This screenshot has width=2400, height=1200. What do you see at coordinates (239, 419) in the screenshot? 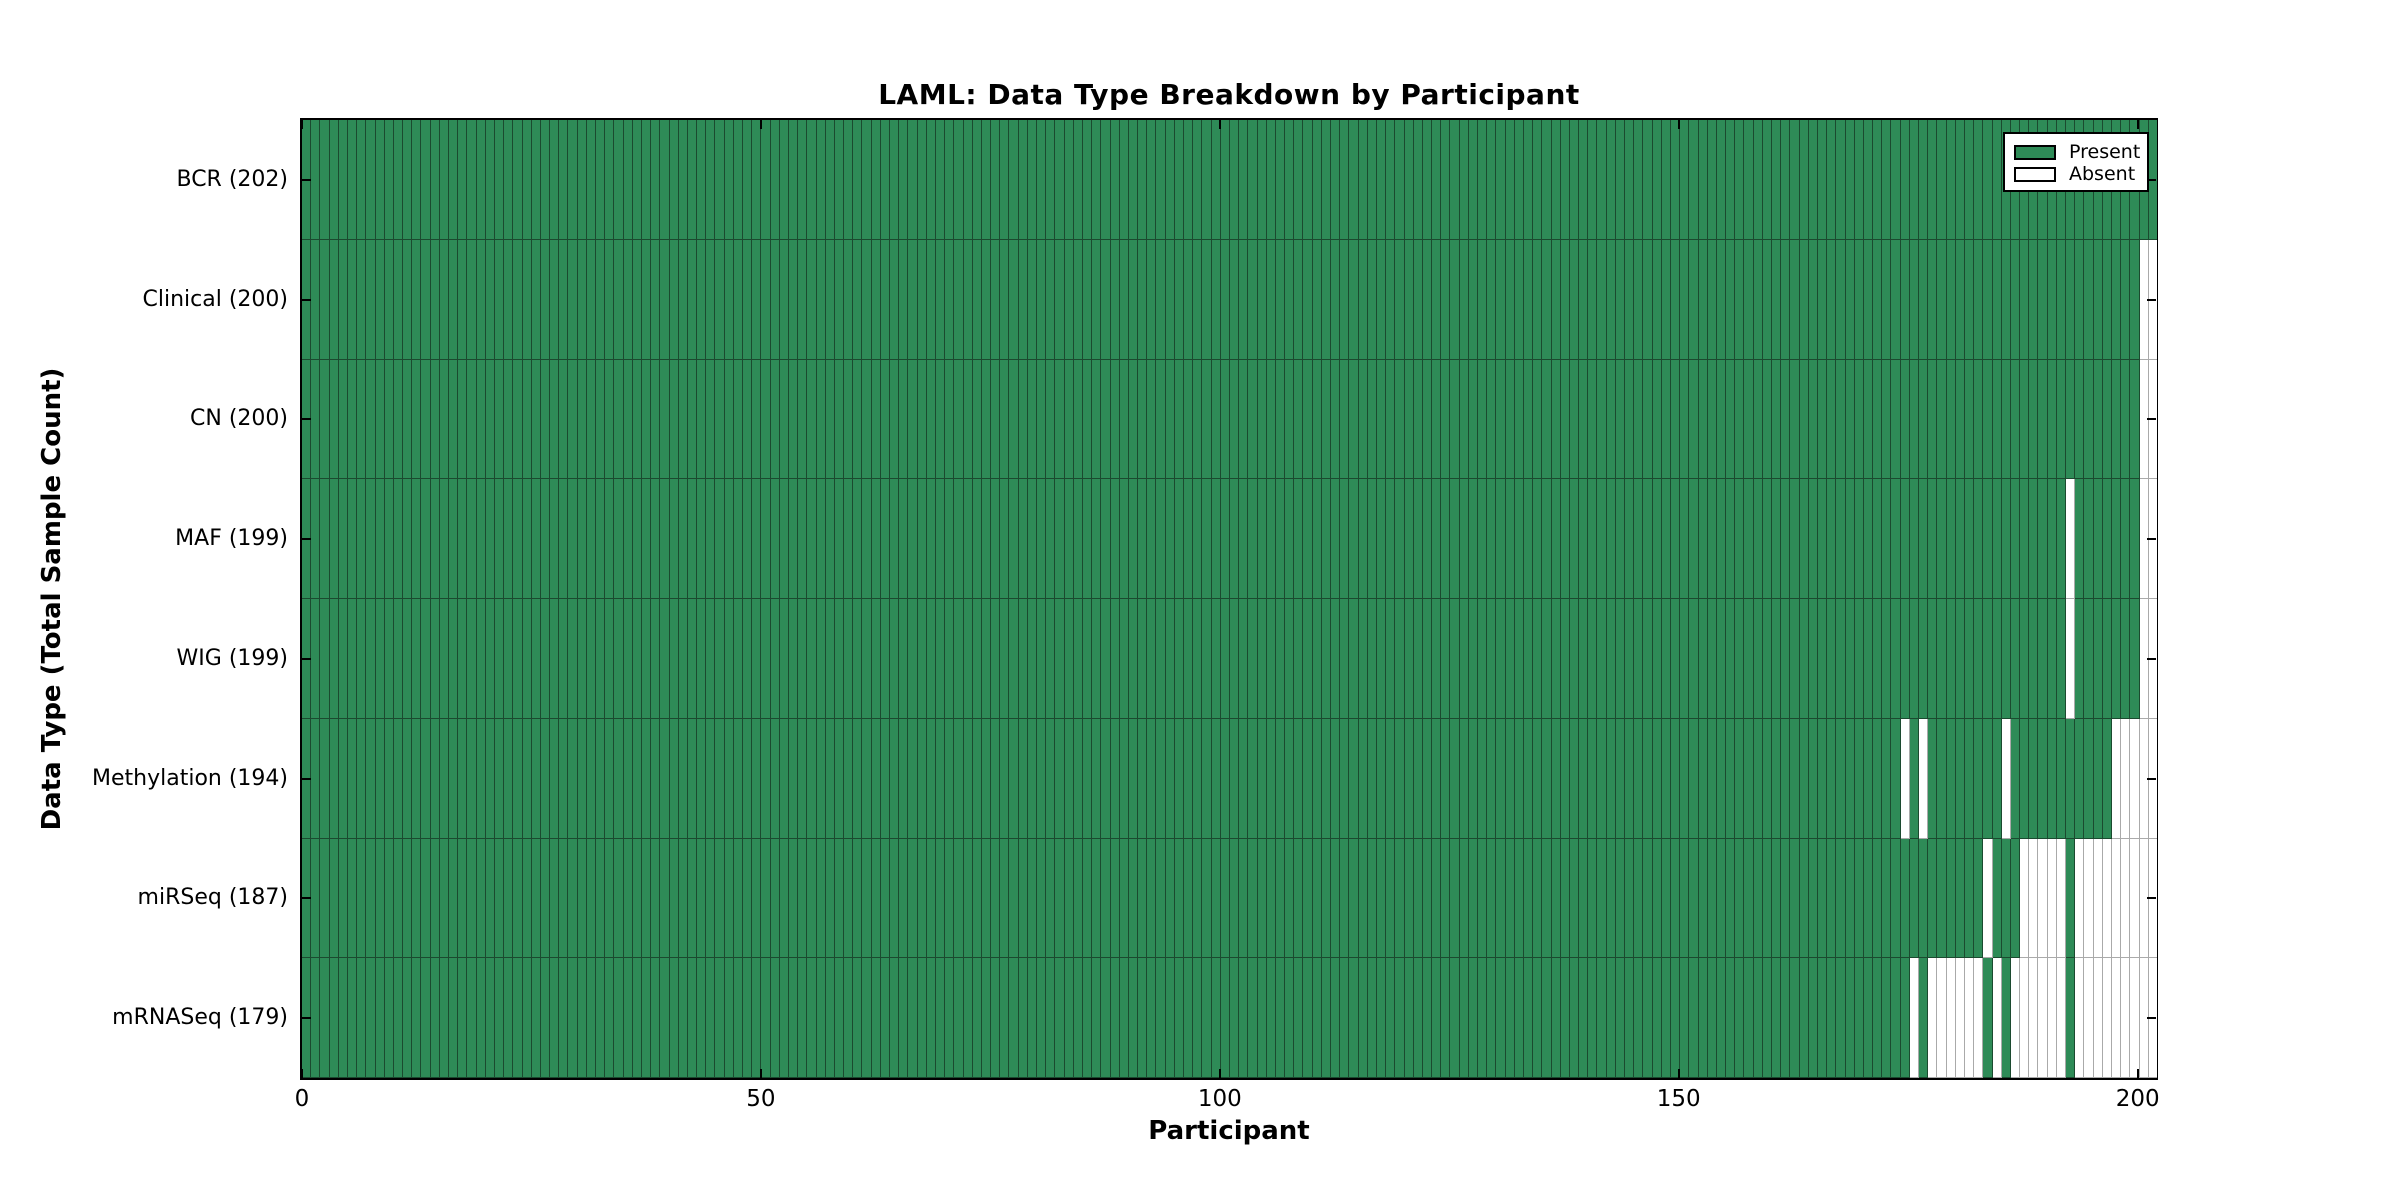
I see `y-tick-label-CN: CN (200)` at bounding box center [239, 419].